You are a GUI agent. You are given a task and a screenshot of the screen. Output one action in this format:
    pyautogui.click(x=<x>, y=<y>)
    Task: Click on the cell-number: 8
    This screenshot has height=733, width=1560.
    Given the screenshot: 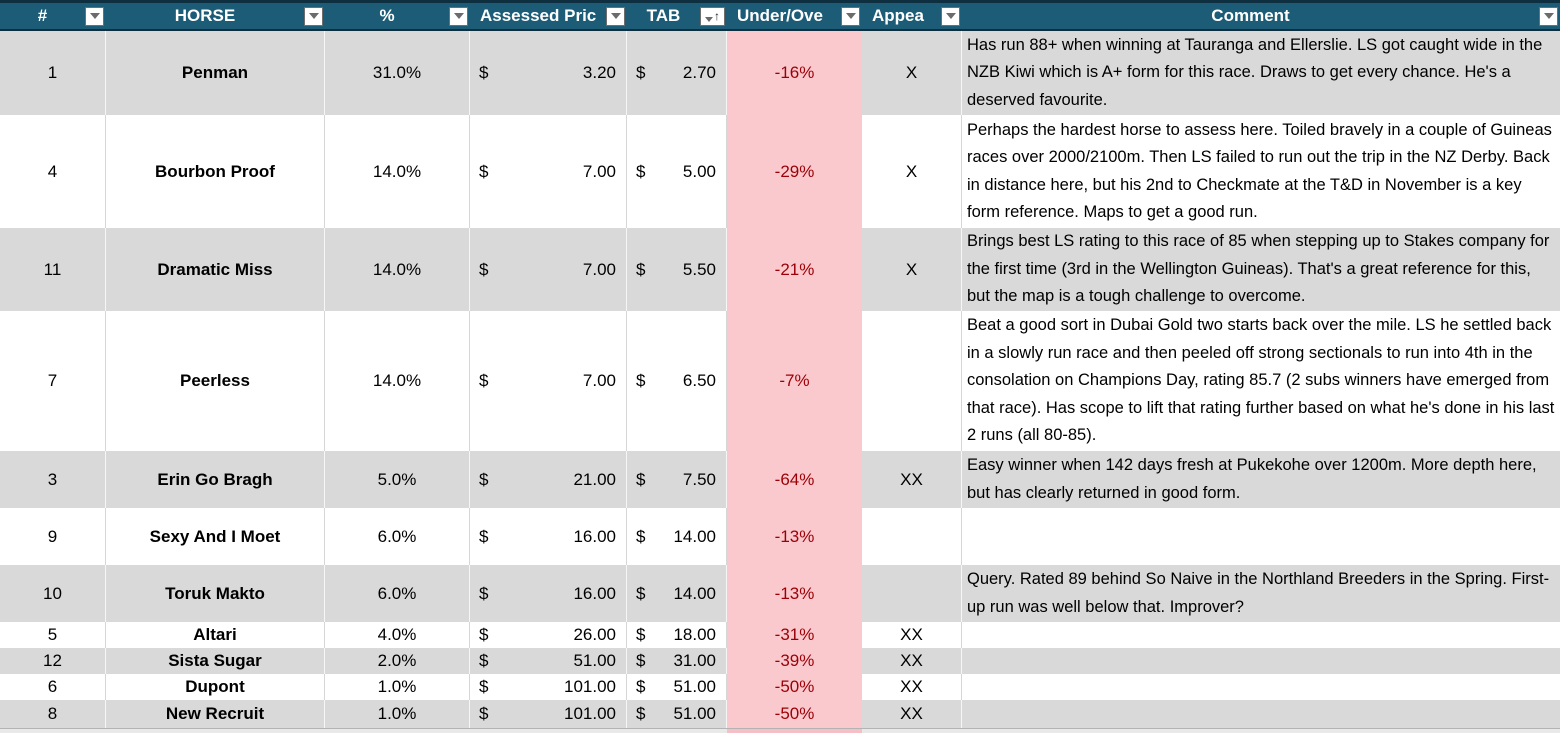 What is the action you would take?
    pyautogui.click(x=53, y=714)
    